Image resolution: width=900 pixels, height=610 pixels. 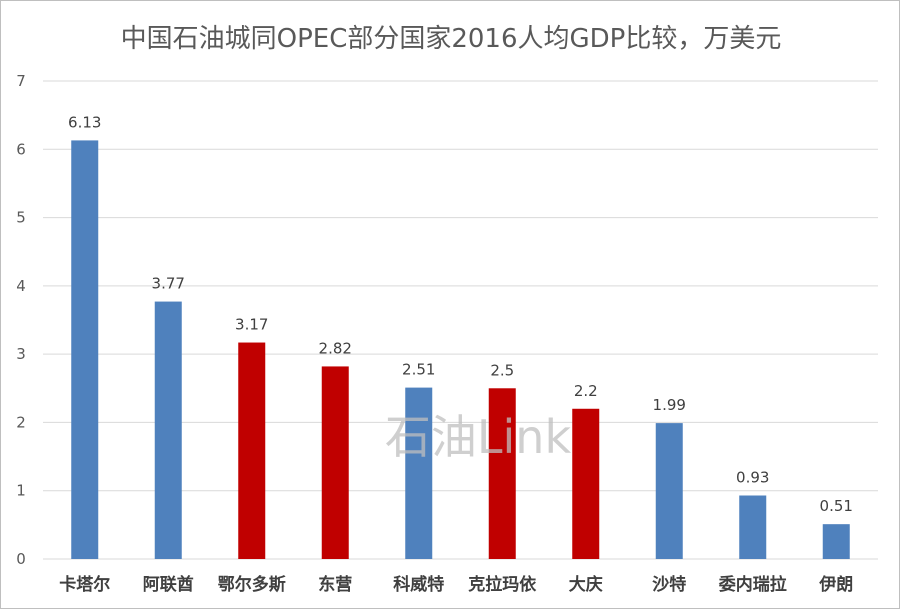 I want to click on x-tick-label: 阿联酋, so click(x=168, y=584).